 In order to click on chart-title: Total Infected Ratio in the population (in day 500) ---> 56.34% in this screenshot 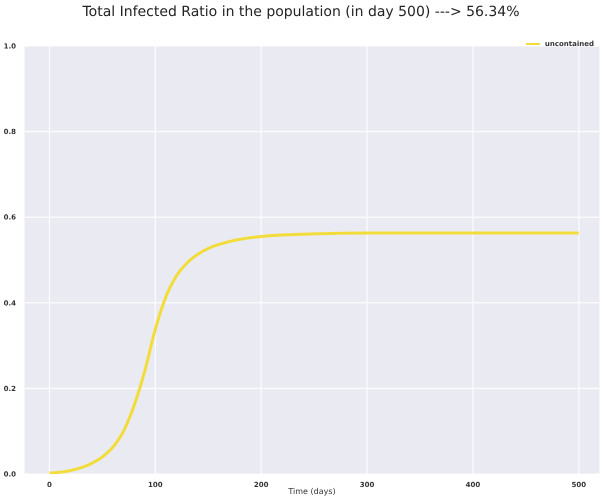, I will do `click(301, 12)`.